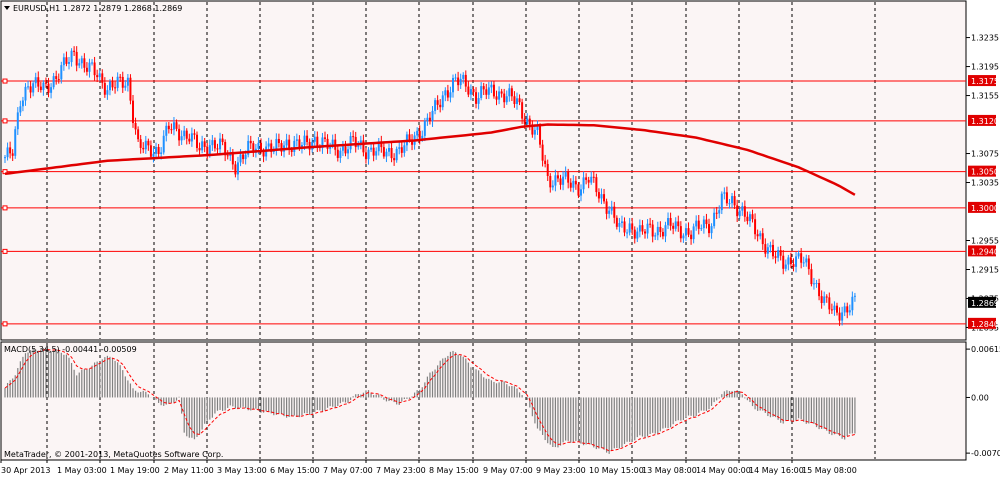 This screenshot has height=479, width=1000. I want to click on level-price-box, so click(982, 81).